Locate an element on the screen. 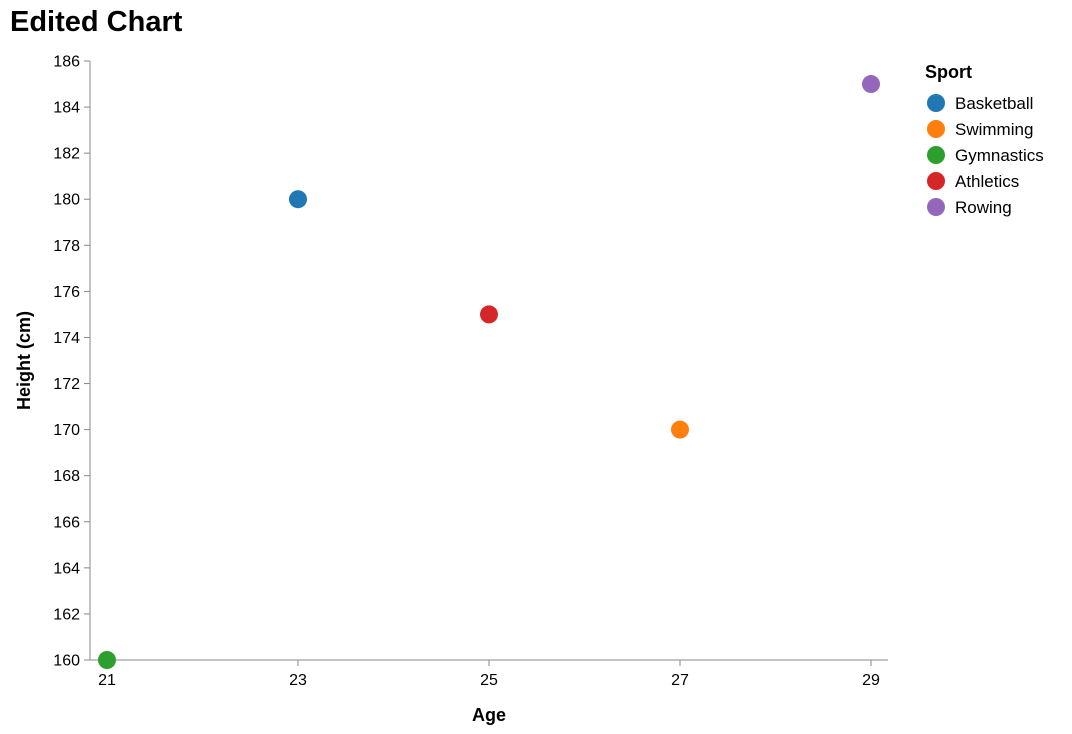 Image resolution: width=1072 pixels, height=734 pixels. legend-item-basketball: Basketball is located at coordinates (980, 103).